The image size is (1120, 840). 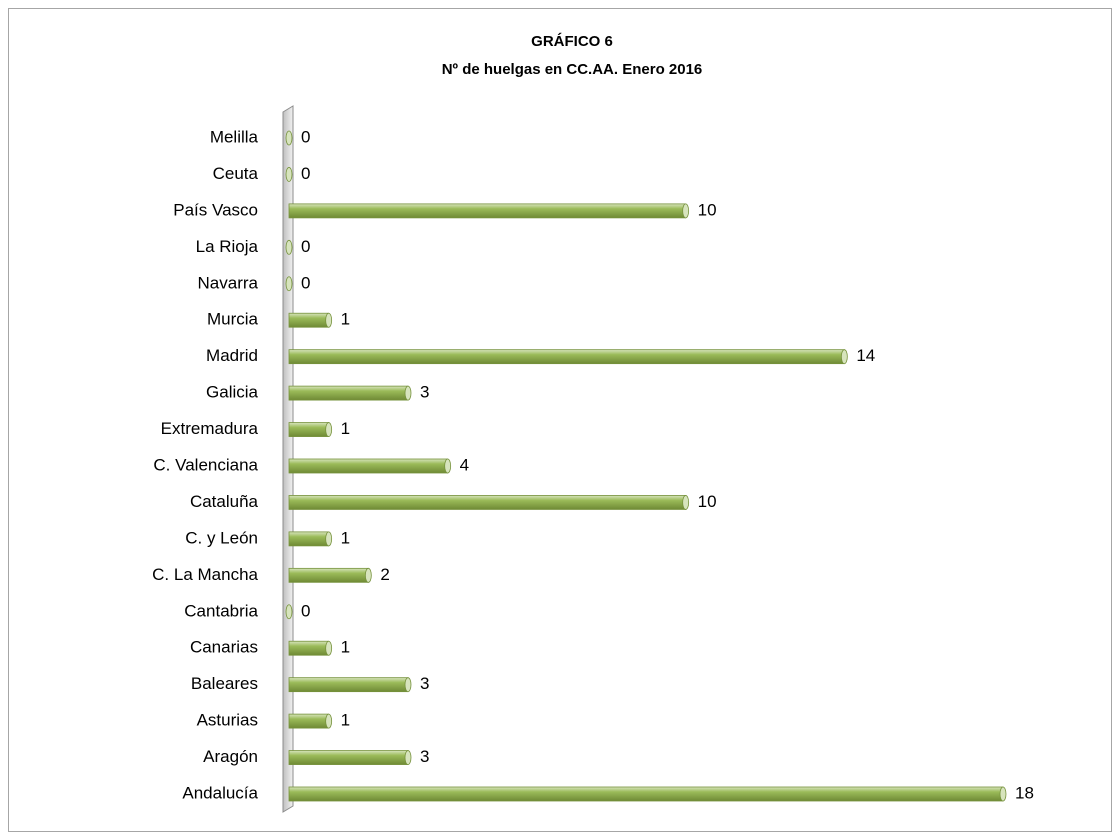 What do you see at coordinates (233, 319) in the screenshot?
I see `y-tick-label: Murcia` at bounding box center [233, 319].